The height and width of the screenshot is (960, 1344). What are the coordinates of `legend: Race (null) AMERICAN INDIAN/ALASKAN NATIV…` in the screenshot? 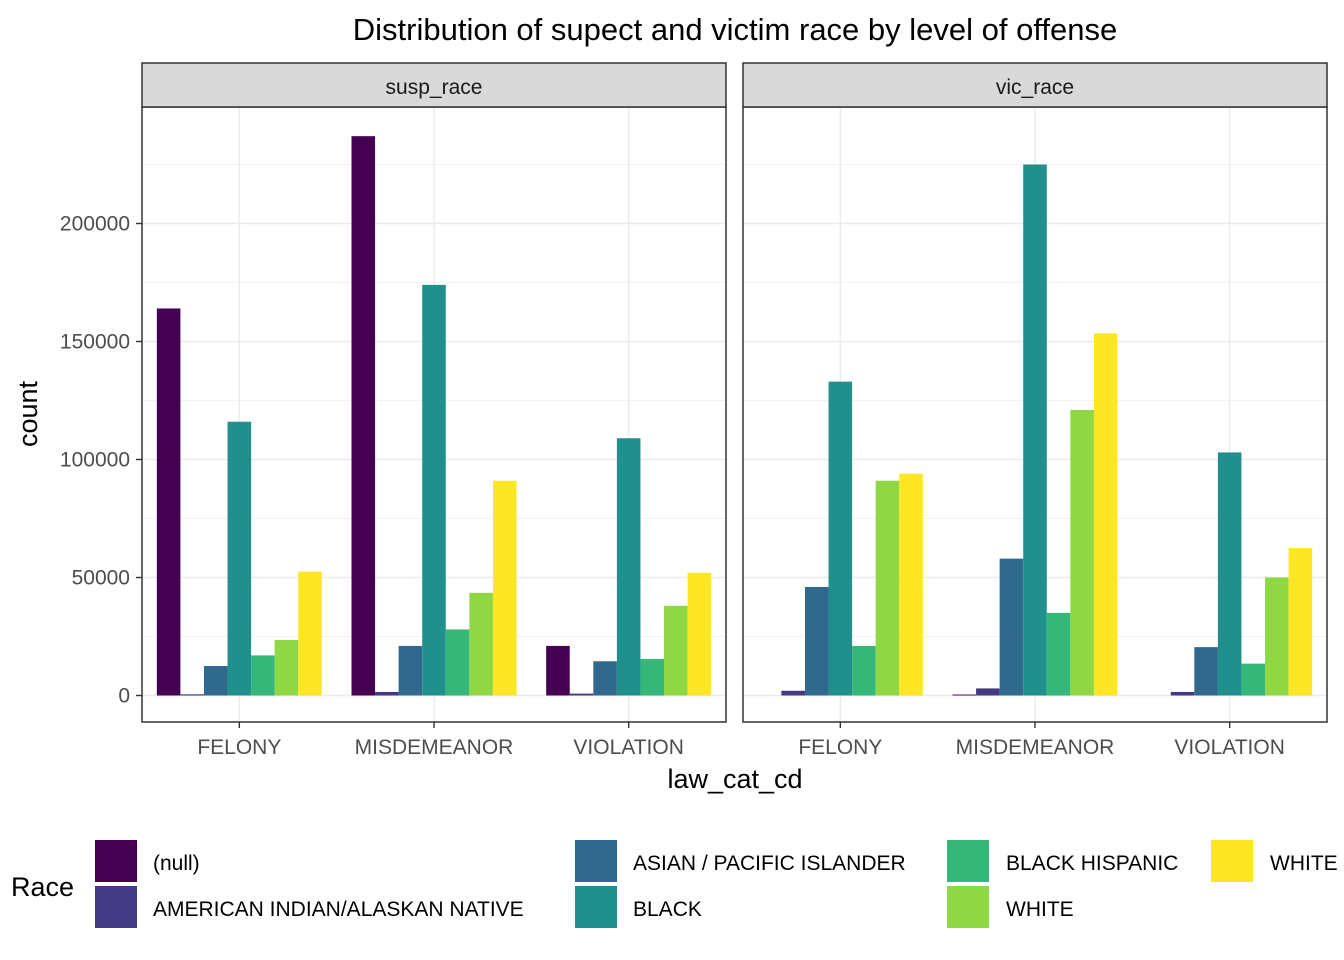 It's located at (674, 884).